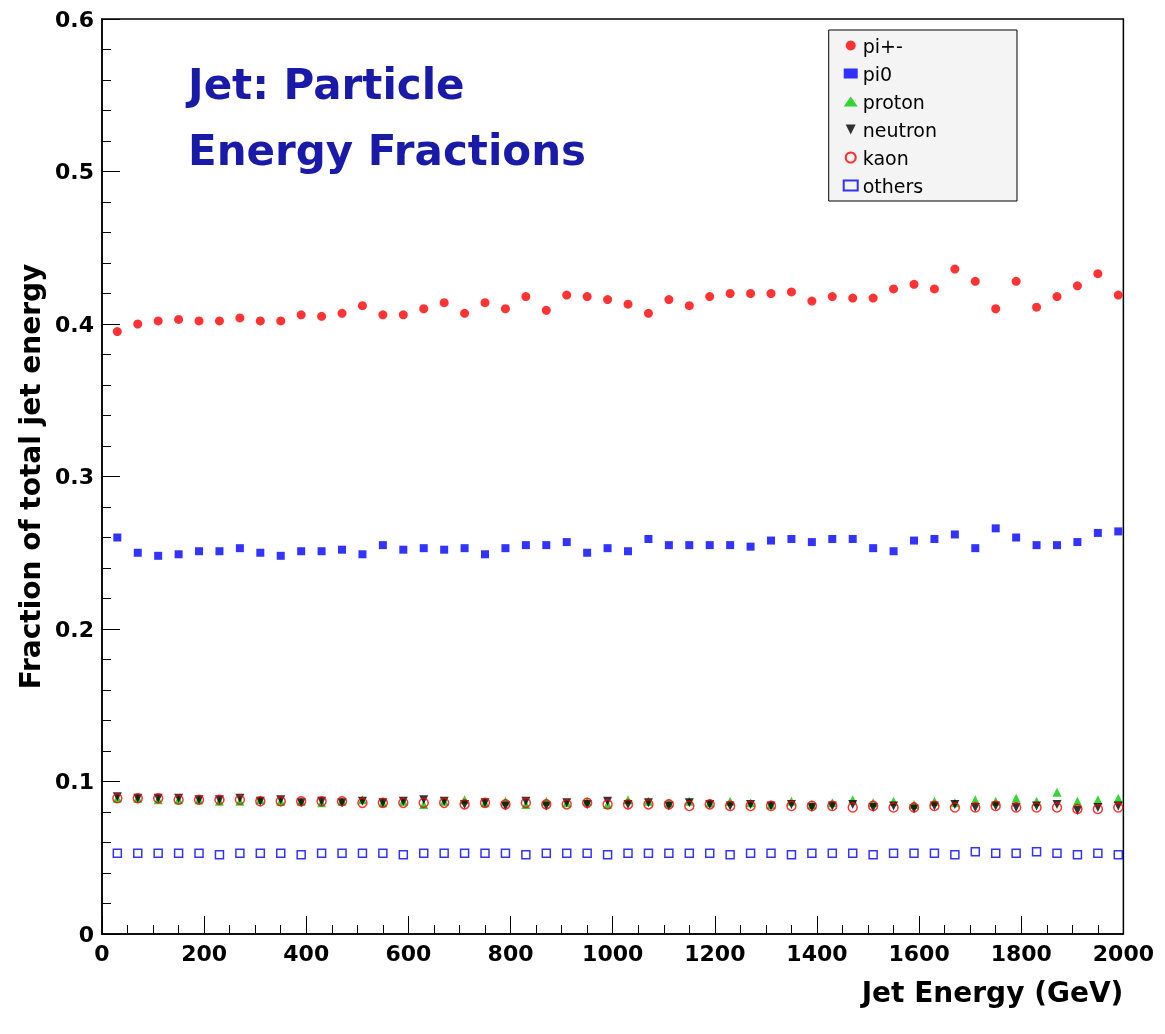 This screenshot has width=1165, height=1034. Describe the element at coordinates (900, 129) in the screenshot. I see `legend-label: neutron` at that location.